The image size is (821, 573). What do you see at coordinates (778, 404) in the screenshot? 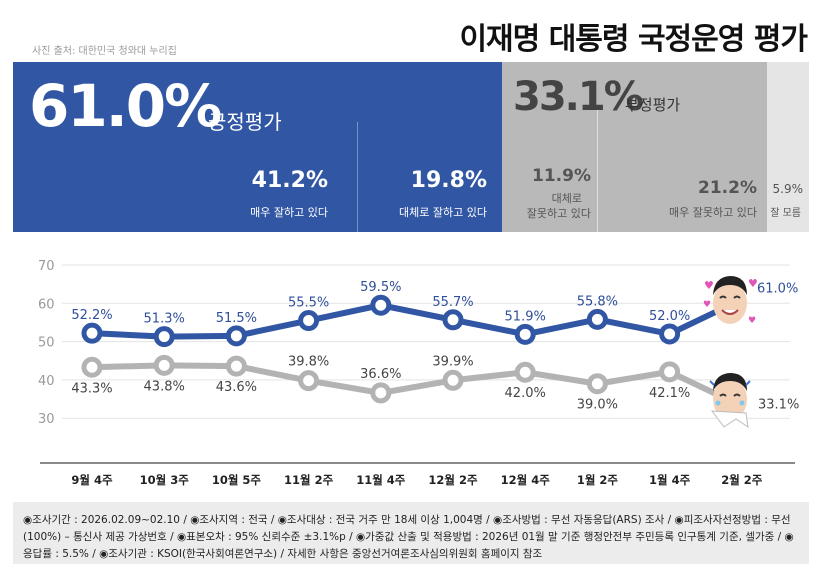
I see `data-label: 33.1%` at bounding box center [778, 404].